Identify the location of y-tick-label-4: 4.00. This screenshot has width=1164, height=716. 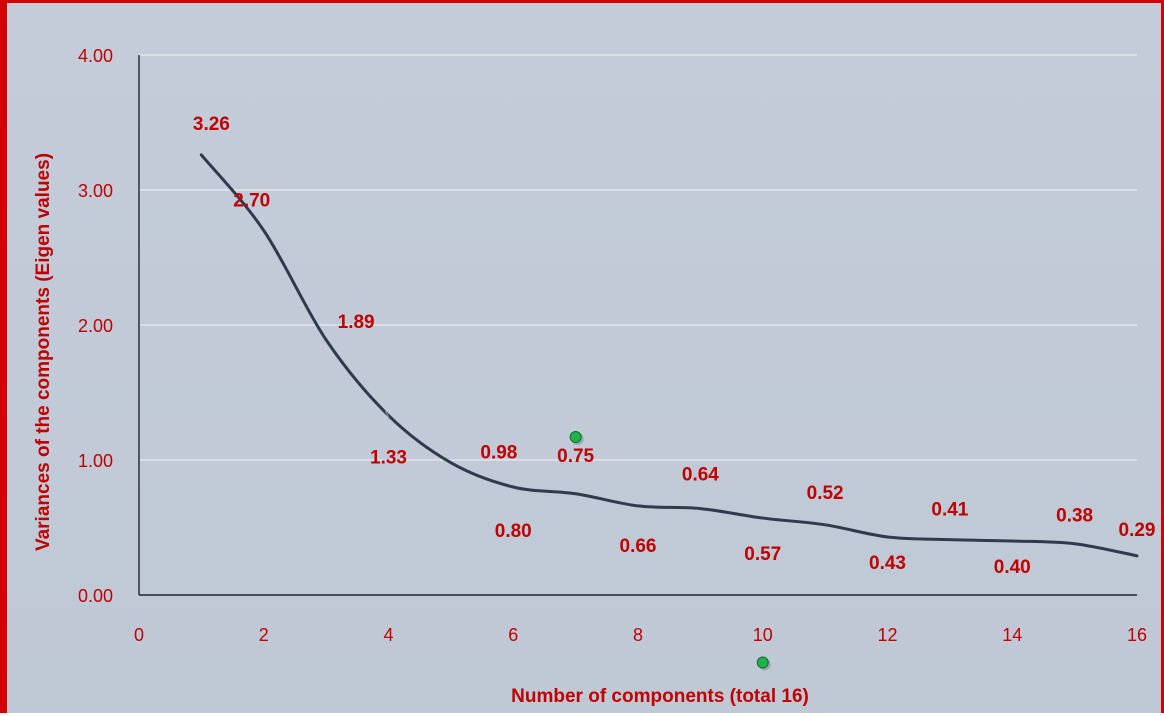
(95, 56).